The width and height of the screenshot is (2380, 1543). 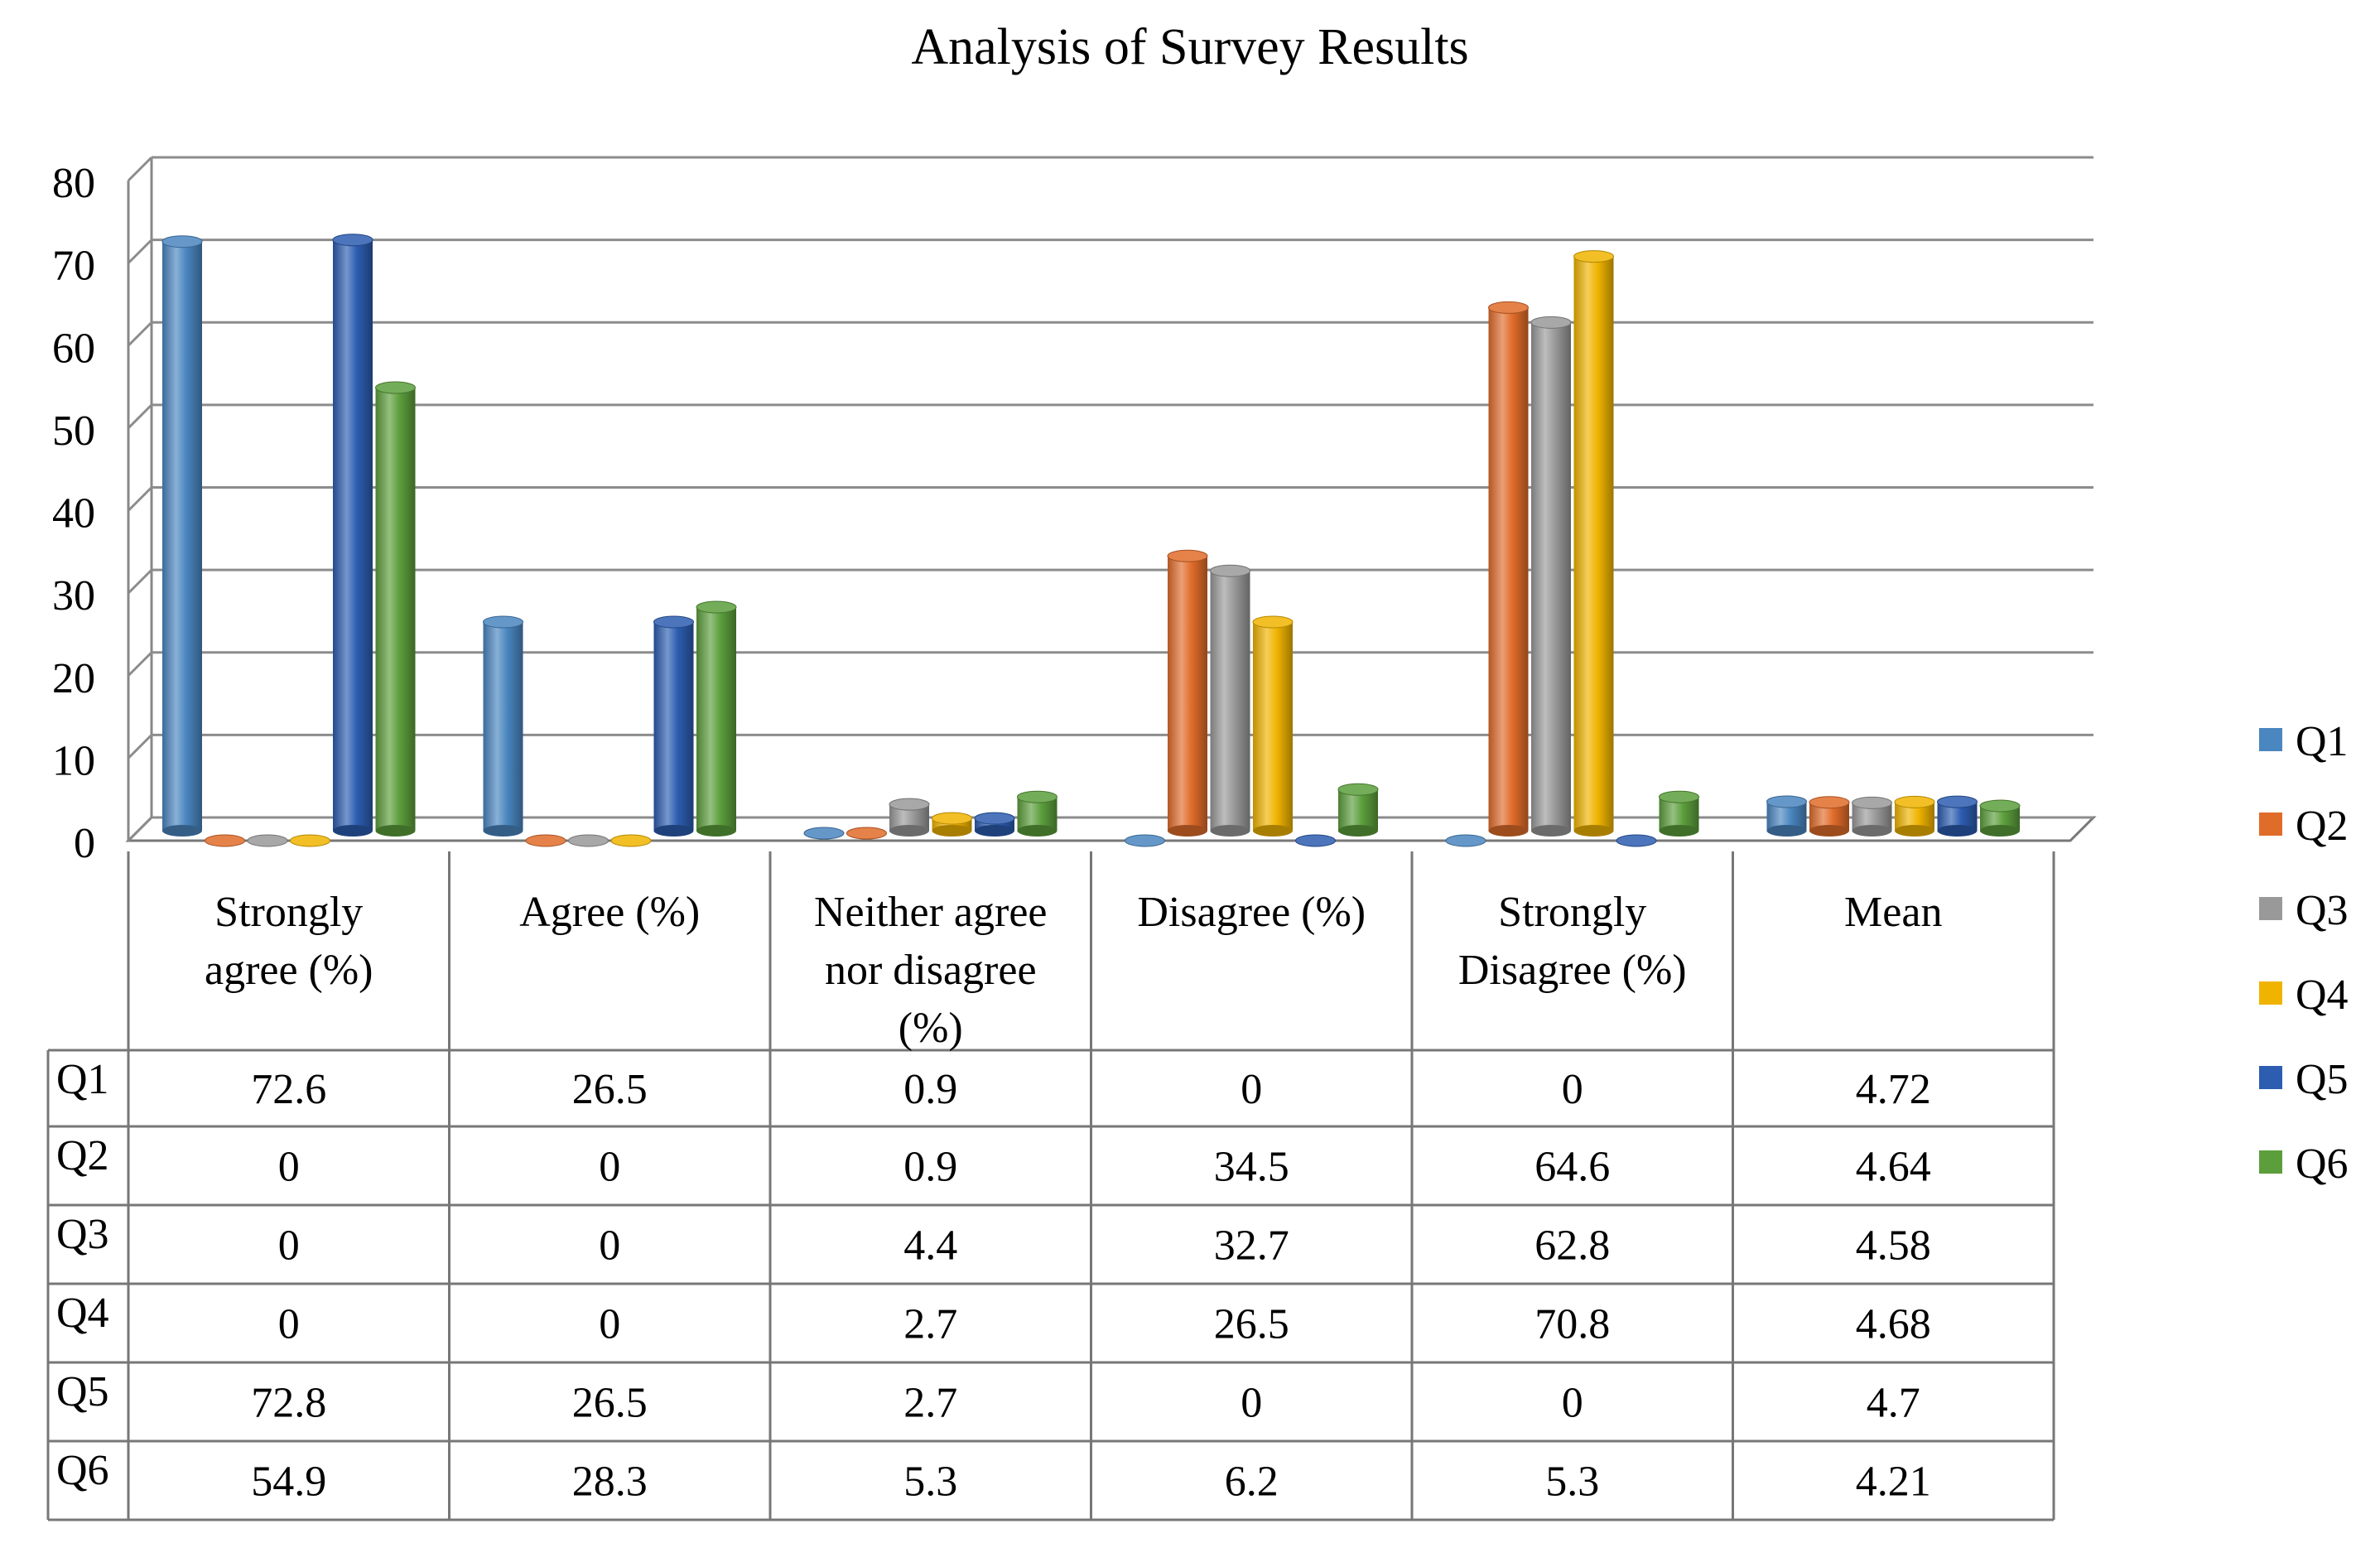 I want to click on table-cell: 0.9, so click(x=930, y=1167).